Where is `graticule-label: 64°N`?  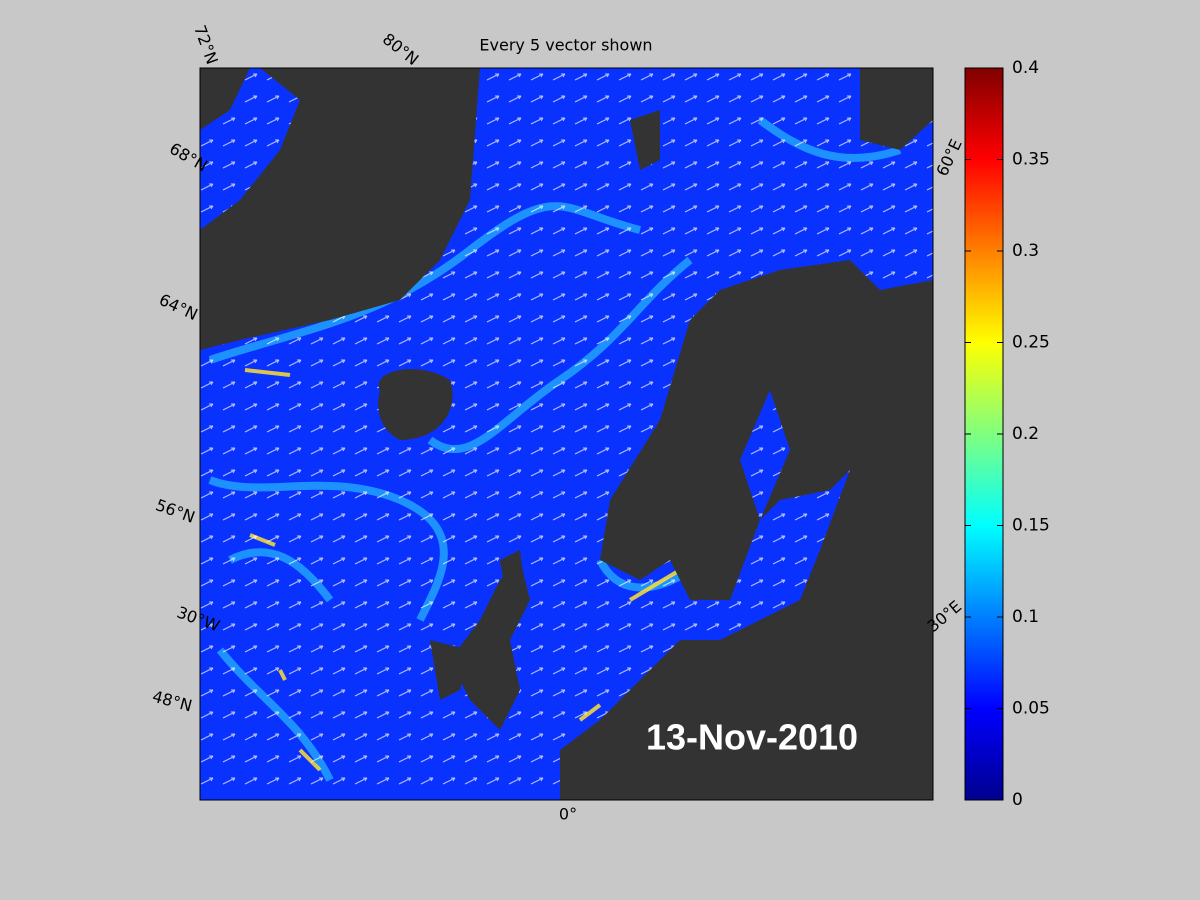
graticule-label: 64°N is located at coordinates (178, 307).